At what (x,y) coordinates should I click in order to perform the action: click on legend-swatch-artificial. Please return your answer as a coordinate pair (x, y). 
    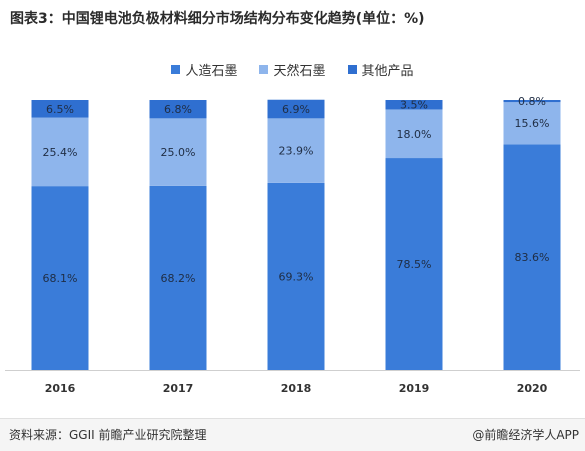
    Looking at the image, I should click on (176, 69).